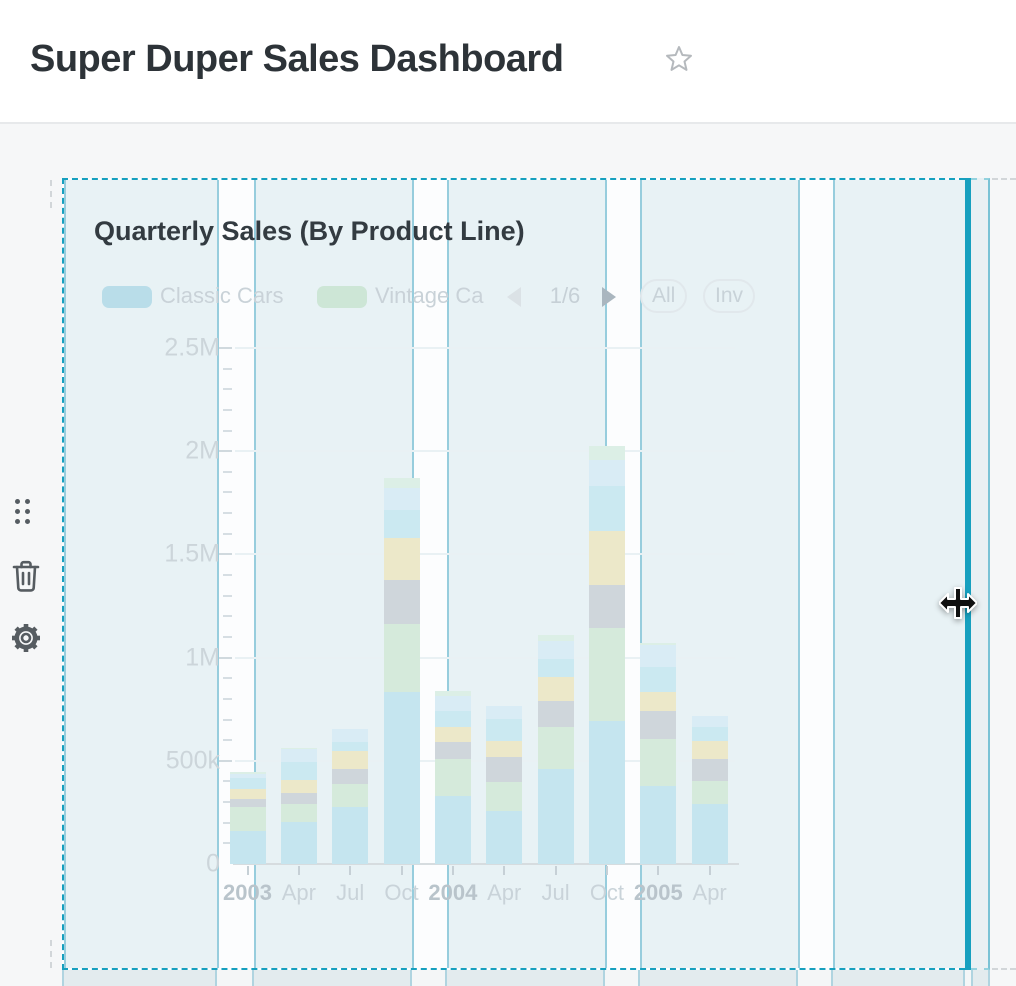 This screenshot has width=1016, height=986. What do you see at coordinates (342, 297) in the screenshot?
I see `legend-swatch-vintage-cars` at bounding box center [342, 297].